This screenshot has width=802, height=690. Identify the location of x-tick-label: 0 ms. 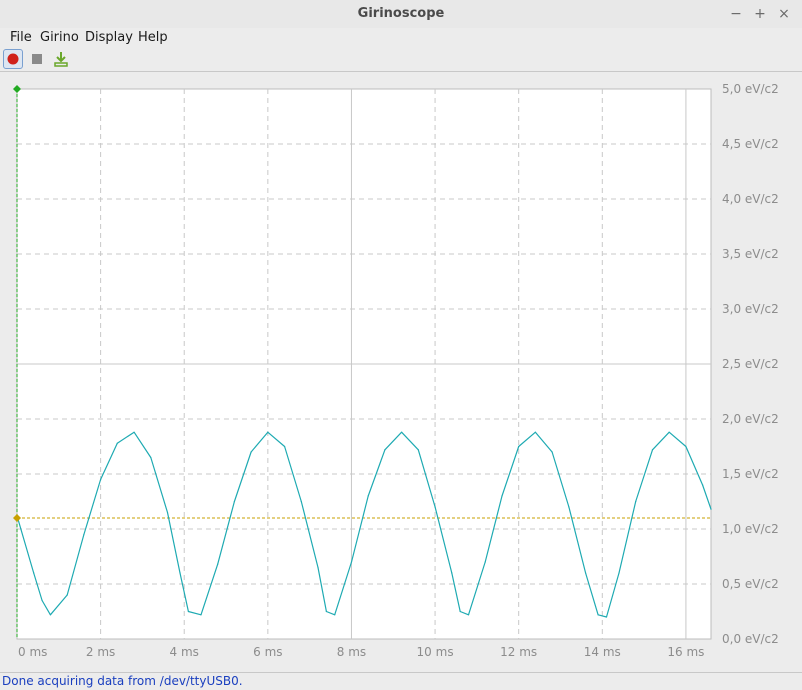
(32, 652).